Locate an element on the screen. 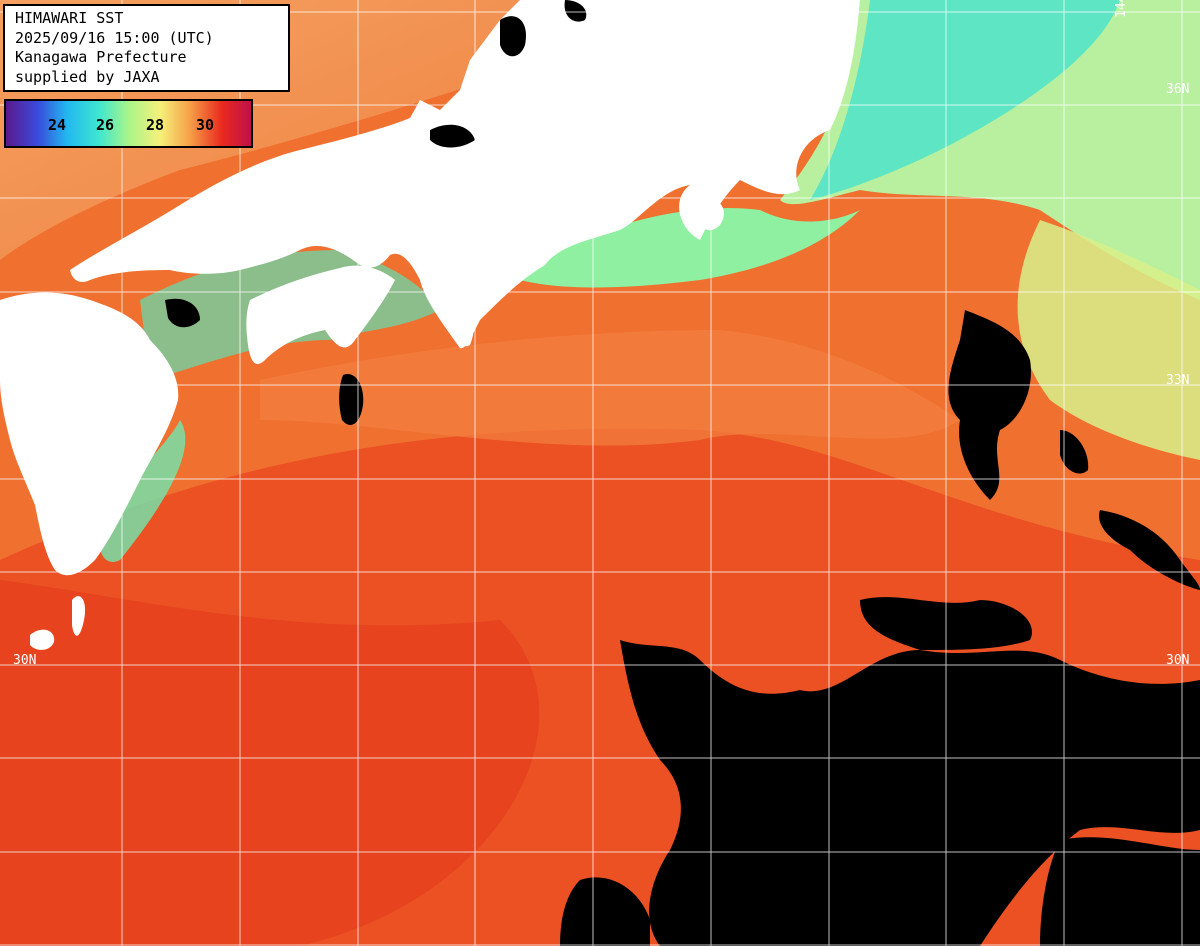  info-timestamp: 2025/09/16 15:00 (UTC) is located at coordinates (114, 37).